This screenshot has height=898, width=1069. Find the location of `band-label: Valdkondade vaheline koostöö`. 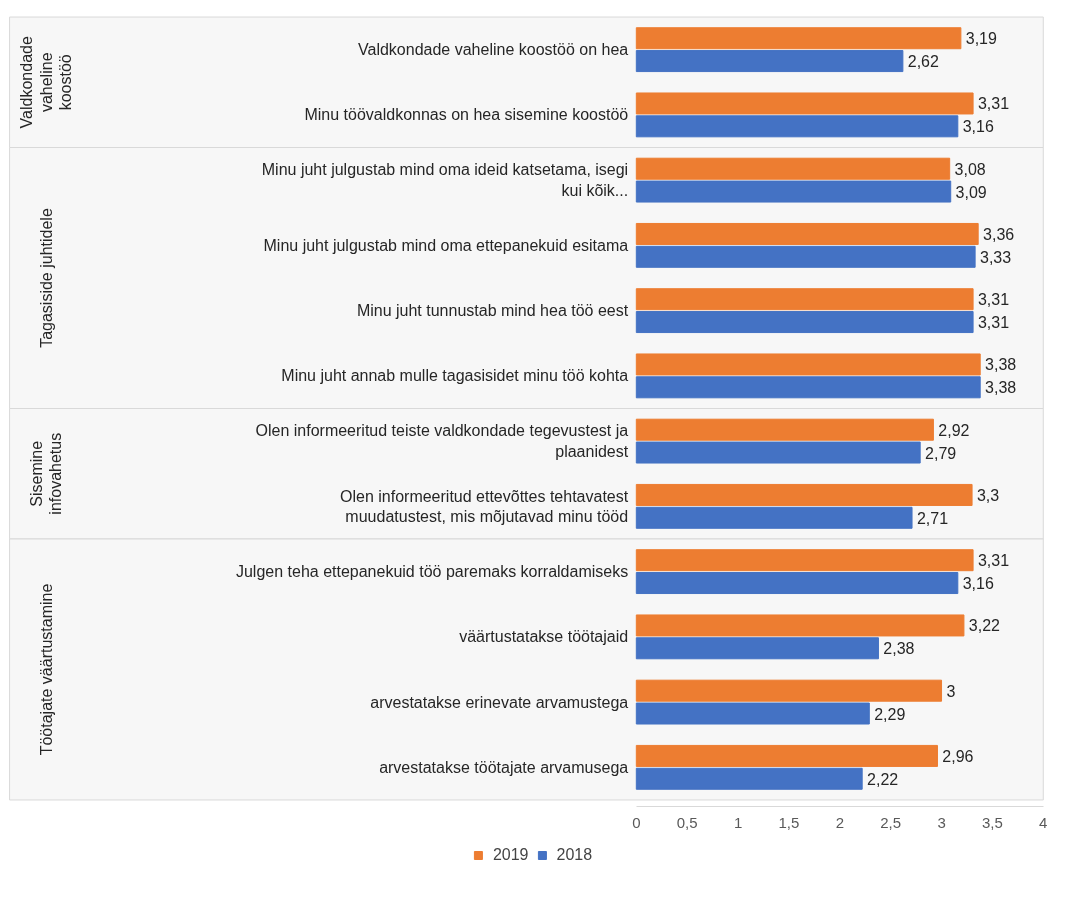

band-label: Valdkondade vaheline koostöö is located at coordinates (46, 82).